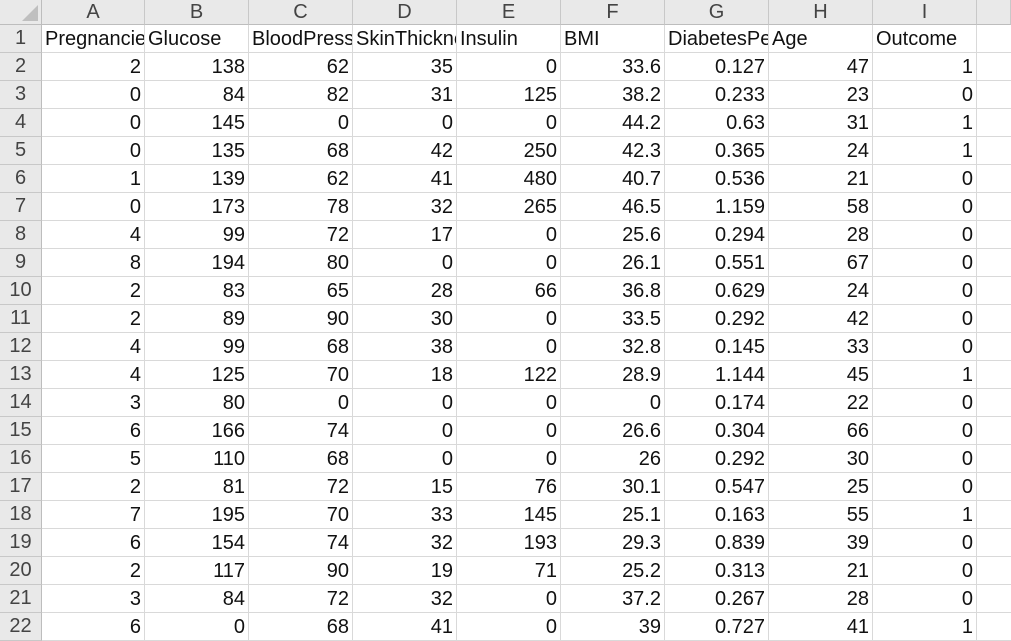  I want to click on data-cell: 42, so click(405, 151).